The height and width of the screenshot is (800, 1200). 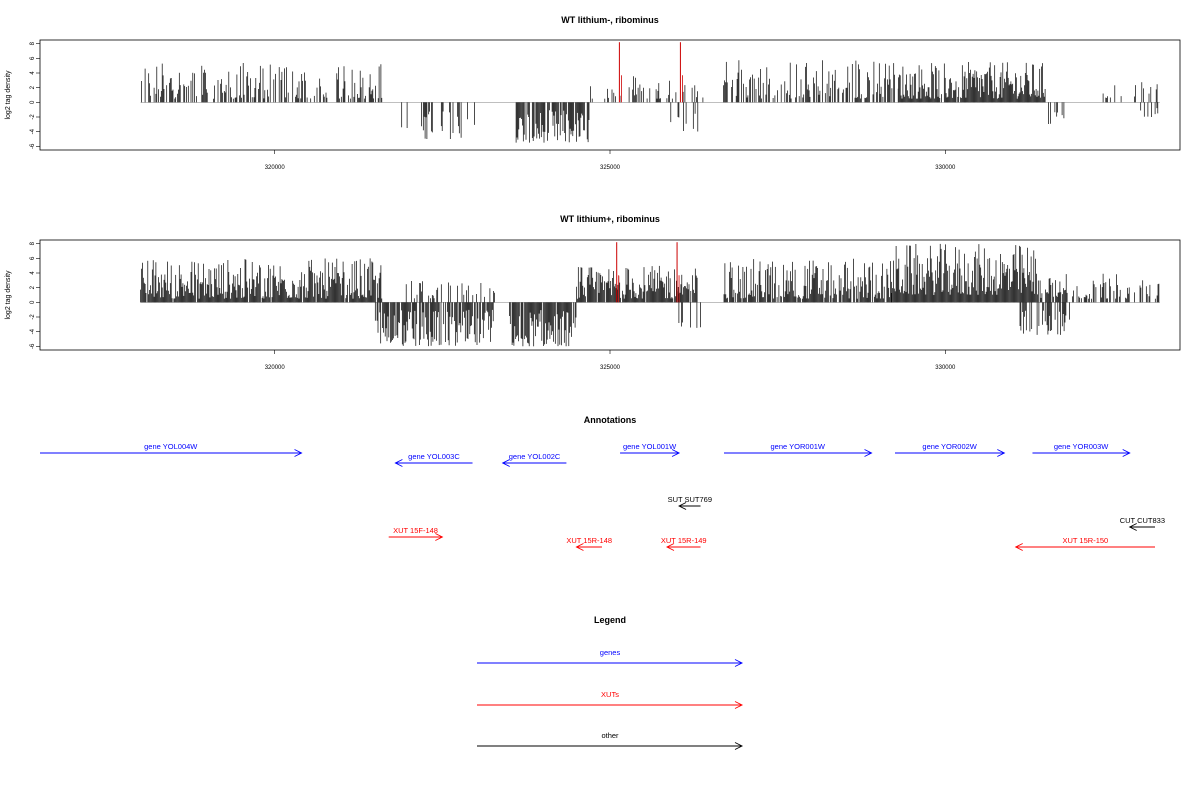 I want to click on legend-title: Legend, so click(x=610, y=620).